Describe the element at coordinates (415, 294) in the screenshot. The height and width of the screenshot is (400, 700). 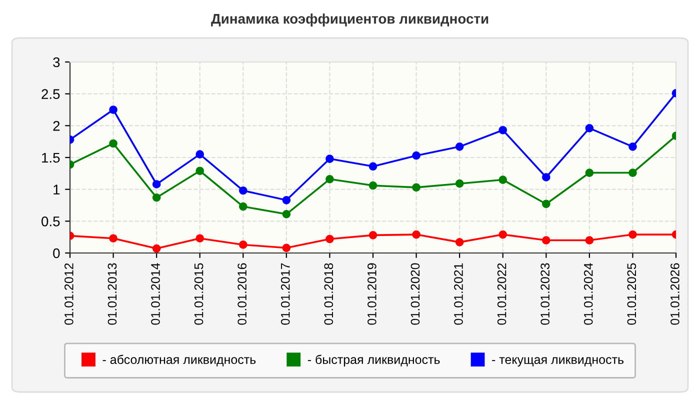
I see `x-tick-label: 01.01.2020` at that location.